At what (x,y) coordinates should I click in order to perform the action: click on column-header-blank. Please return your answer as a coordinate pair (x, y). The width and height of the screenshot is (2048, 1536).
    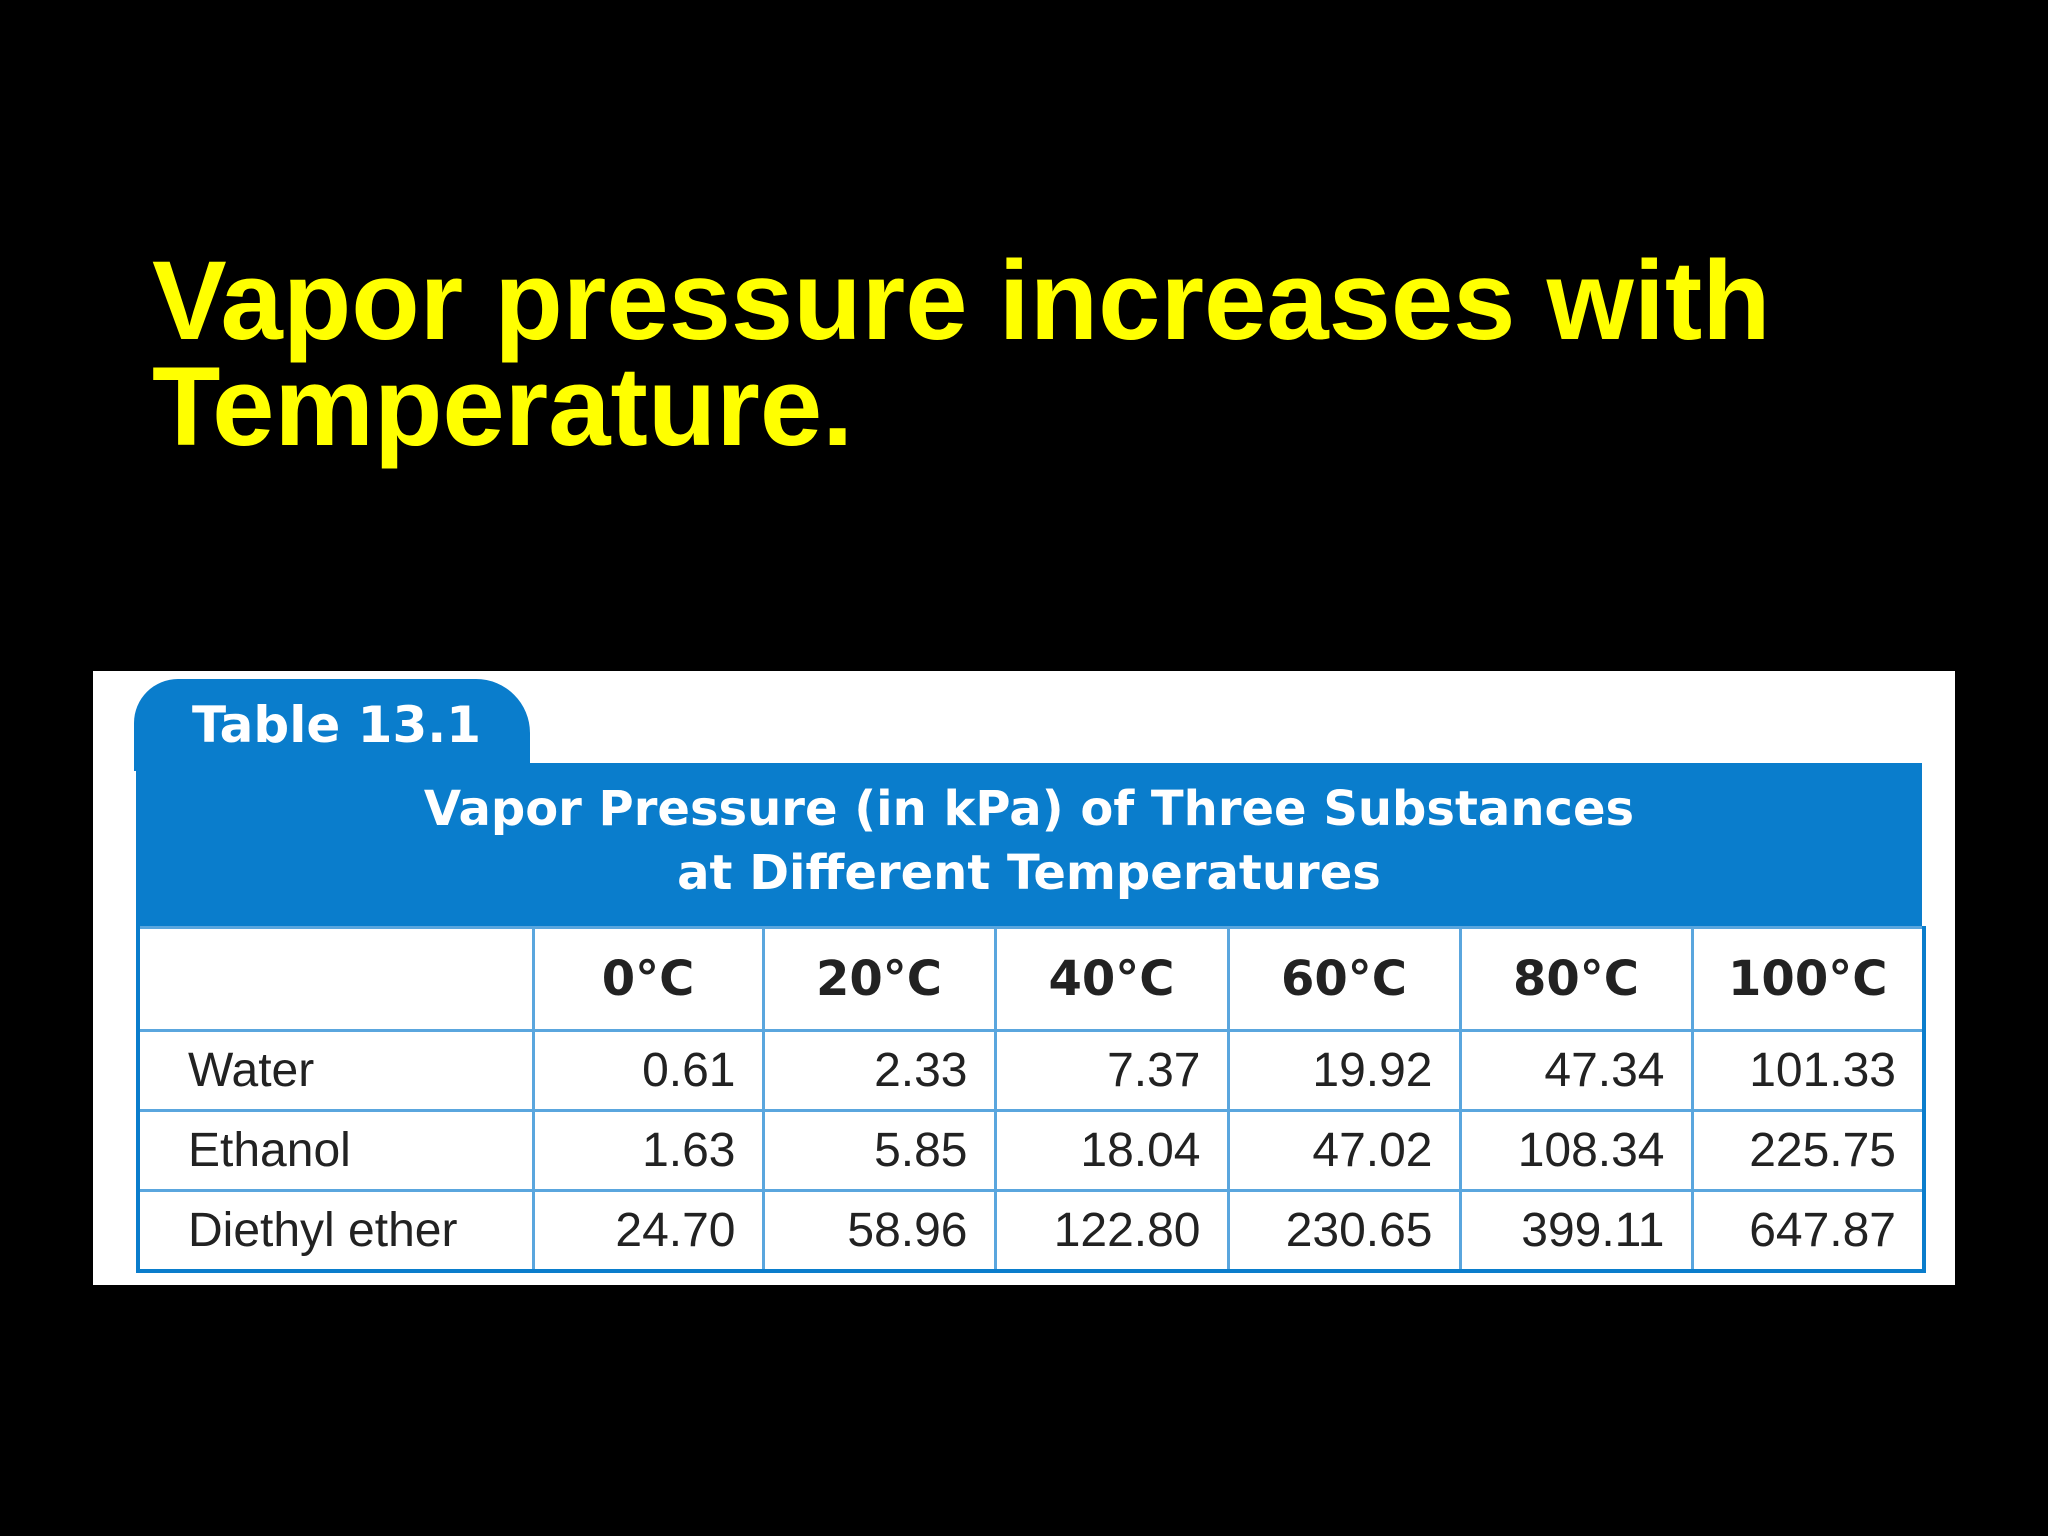
    Looking at the image, I should click on (335, 979).